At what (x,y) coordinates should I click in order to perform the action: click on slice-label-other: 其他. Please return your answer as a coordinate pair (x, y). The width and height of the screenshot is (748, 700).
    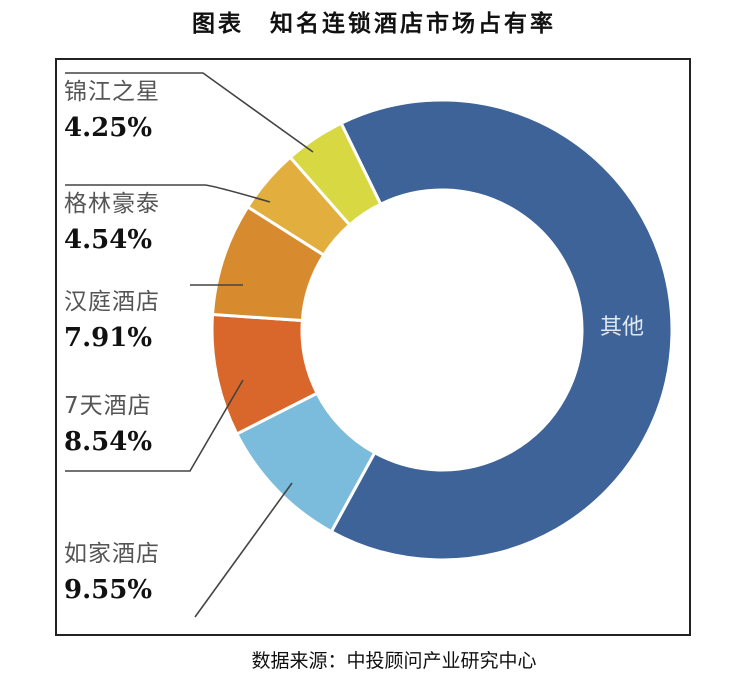
    Looking at the image, I should click on (622, 327).